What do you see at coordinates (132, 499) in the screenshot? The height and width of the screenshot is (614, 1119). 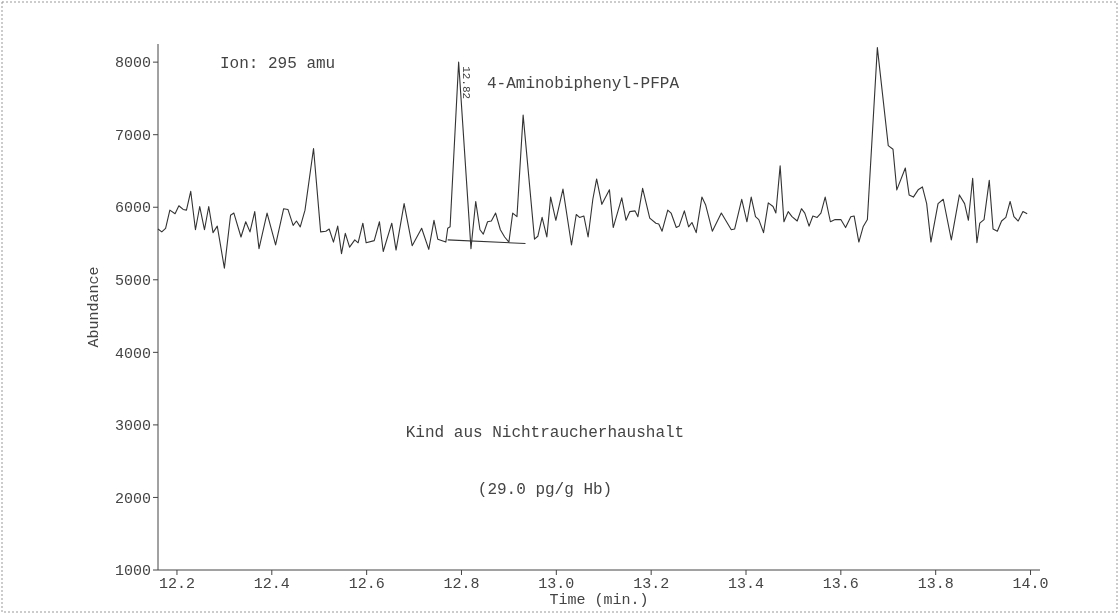 I see `y-tick-label: 2000` at bounding box center [132, 499].